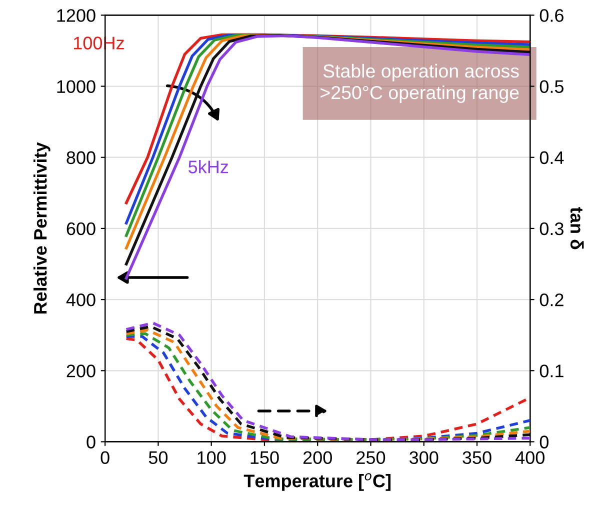 This screenshot has height=506, width=597. Describe the element at coordinates (81, 229) in the screenshot. I see `y-tick-label: 600` at that location.